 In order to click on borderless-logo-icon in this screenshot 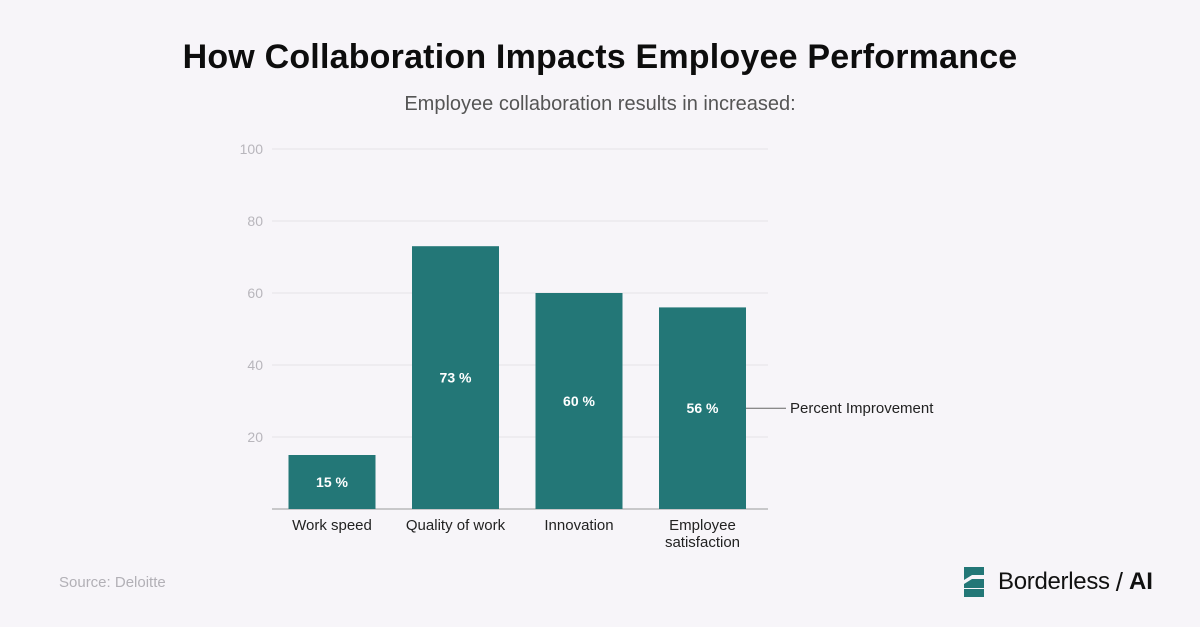, I will do `click(974, 582)`.